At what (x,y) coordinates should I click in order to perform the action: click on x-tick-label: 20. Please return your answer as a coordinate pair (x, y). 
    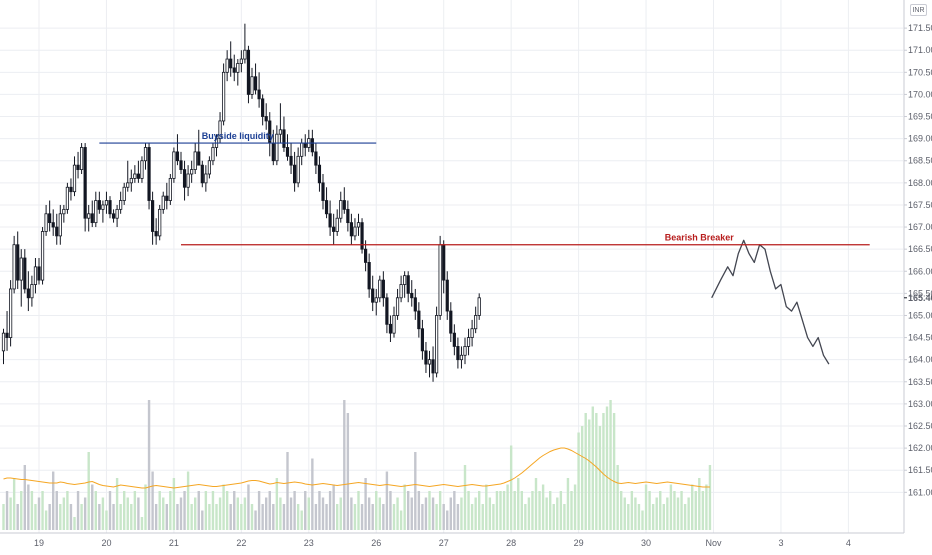
    Looking at the image, I should click on (106, 543).